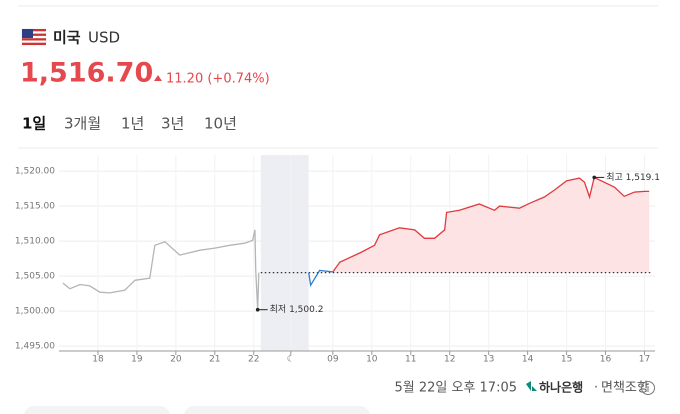  I want to click on x-tick-label: 13, so click(488, 360).